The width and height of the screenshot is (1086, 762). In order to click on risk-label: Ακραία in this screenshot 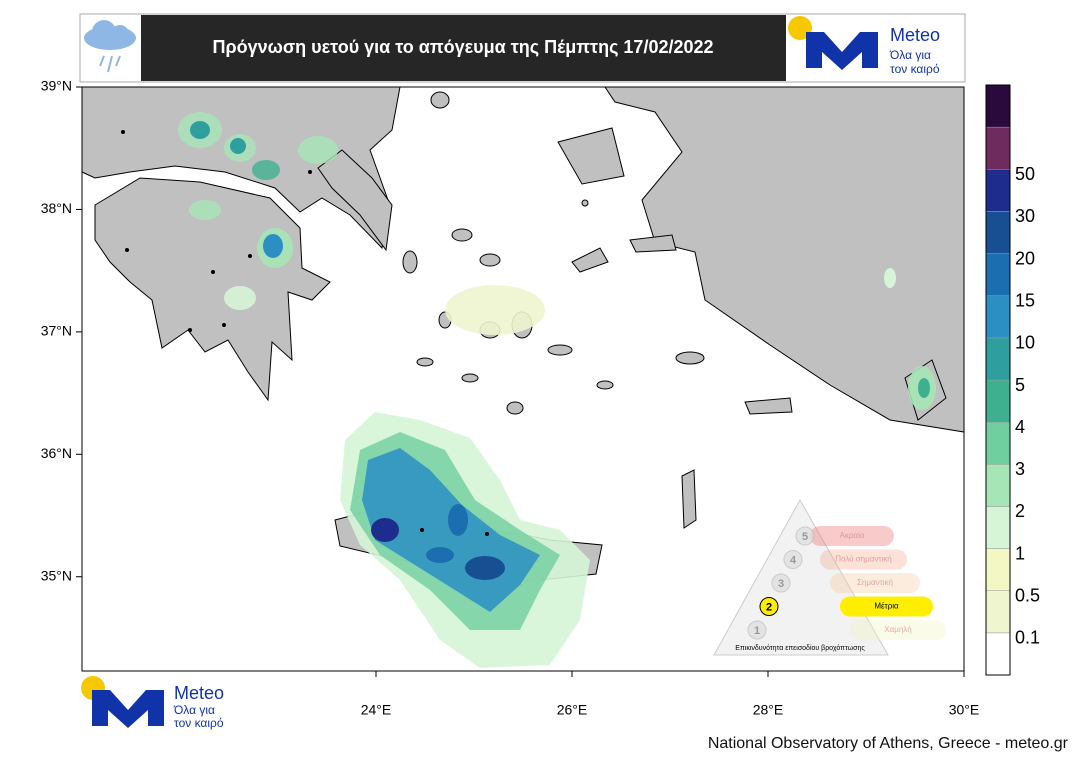, I will do `click(852, 535)`.